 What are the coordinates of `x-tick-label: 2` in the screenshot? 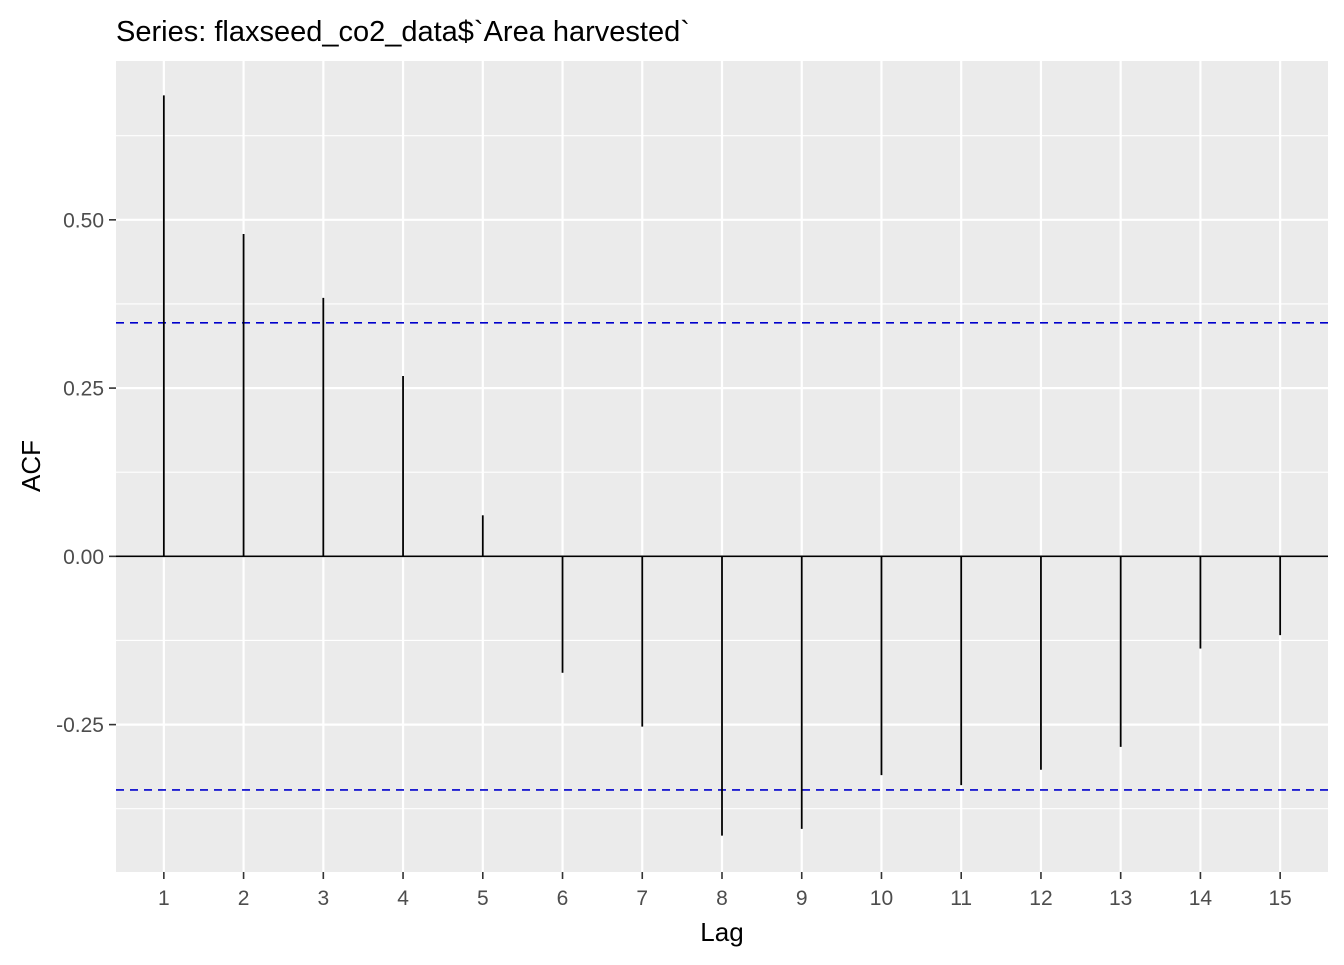 It's located at (244, 898).